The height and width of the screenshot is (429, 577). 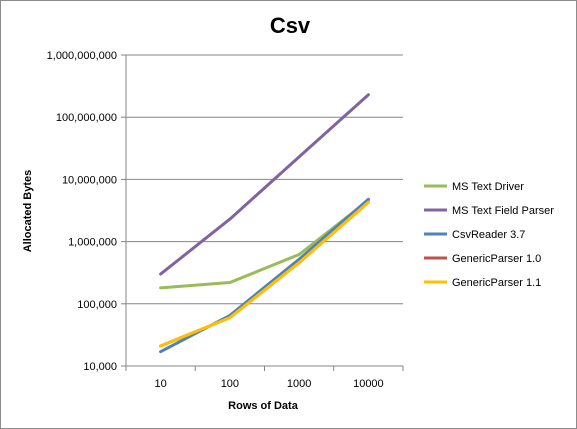 I want to click on legend-label: MS Text Field Parser, so click(x=503, y=211).